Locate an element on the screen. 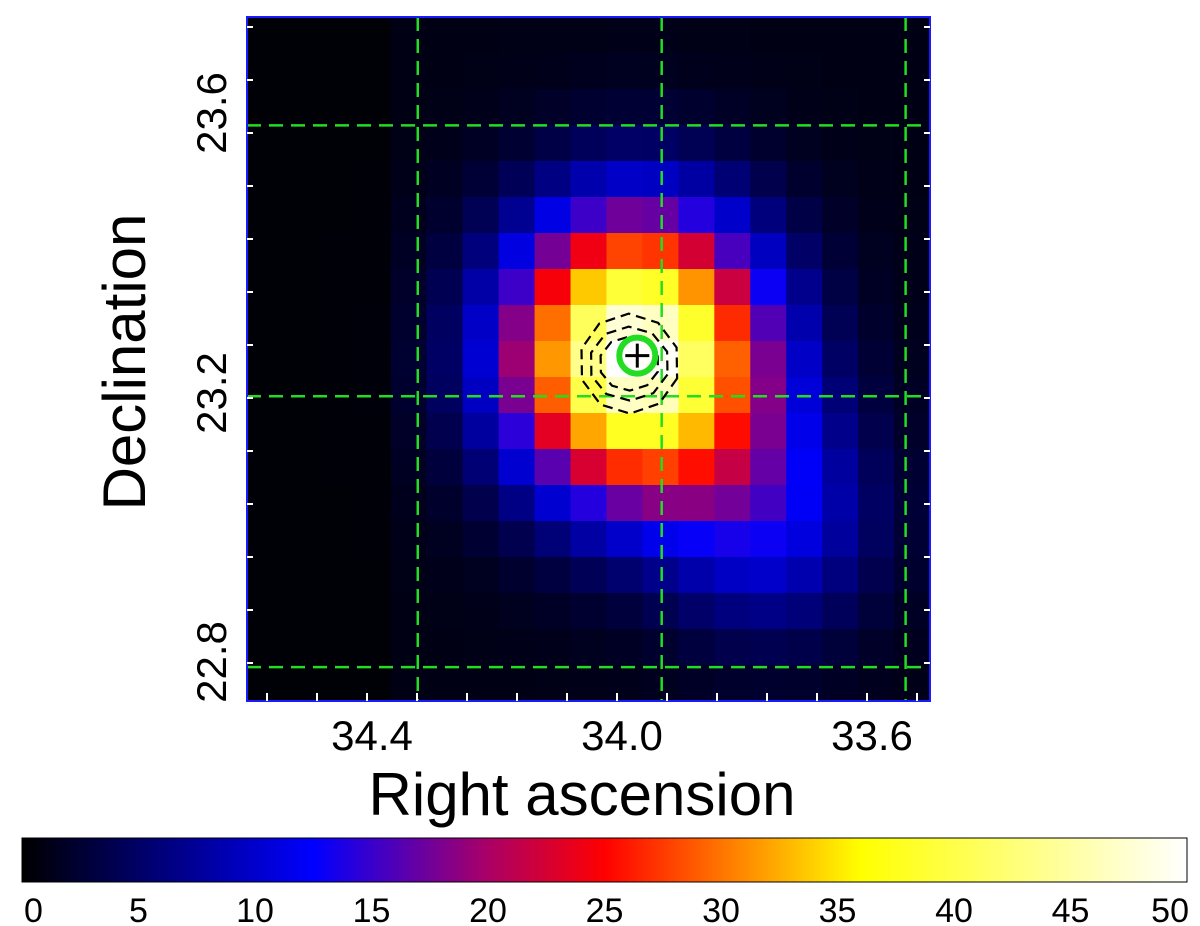 The width and height of the screenshot is (1200, 926). colorbar-tick-label: 0 is located at coordinates (33, 909).